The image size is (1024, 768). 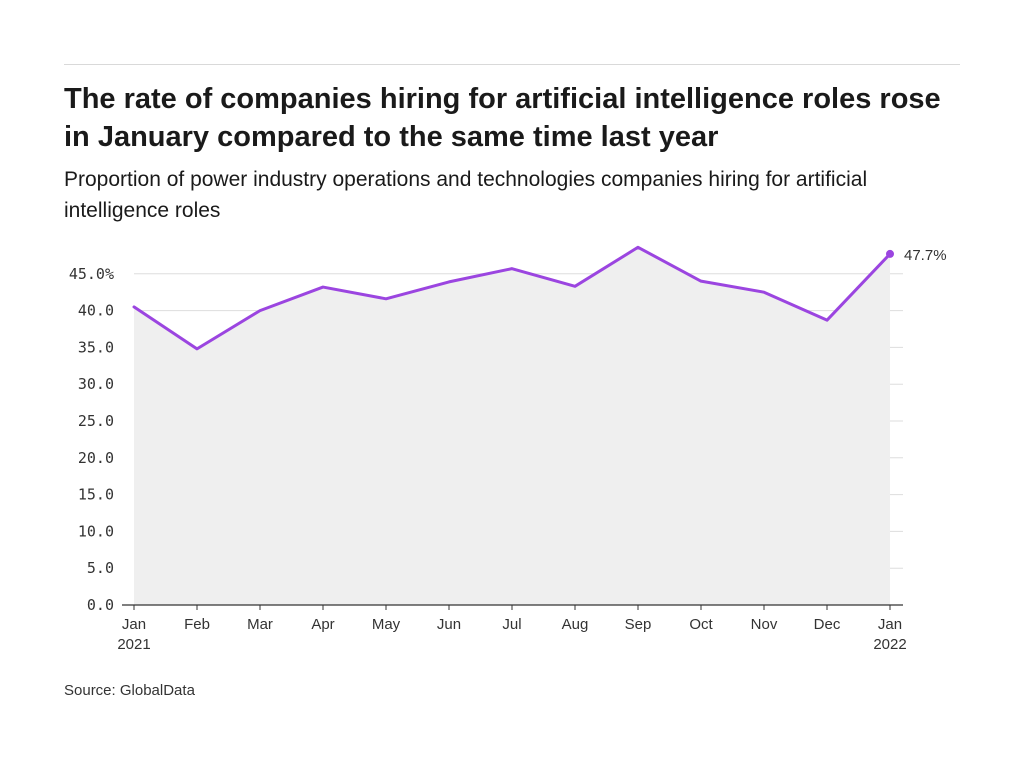 What do you see at coordinates (449, 624) in the screenshot?
I see `x-tick-label: Jun` at bounding box center [449, 624].